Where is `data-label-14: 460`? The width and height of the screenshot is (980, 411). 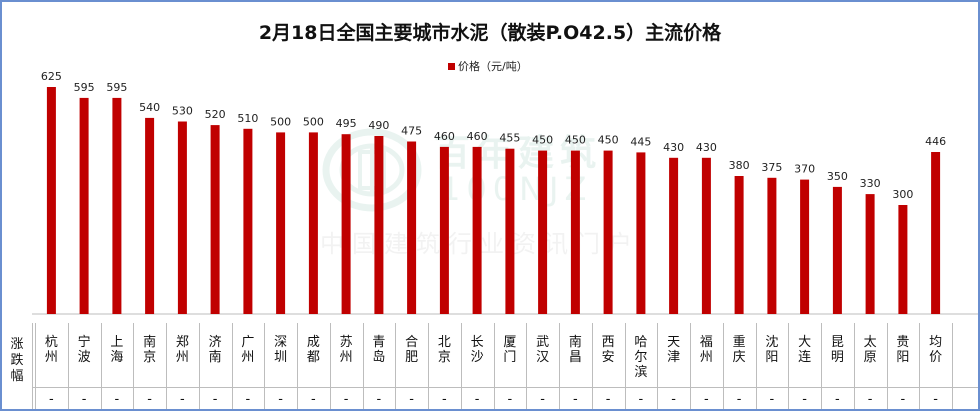 data-label-14: 460 is located at coordinates (477, 136).